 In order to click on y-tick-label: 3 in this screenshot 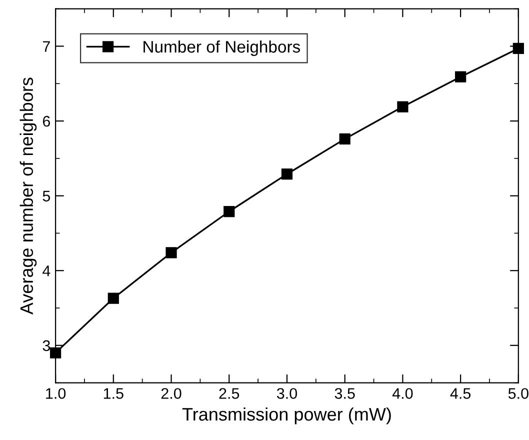, I will do `click(46, 346)`.